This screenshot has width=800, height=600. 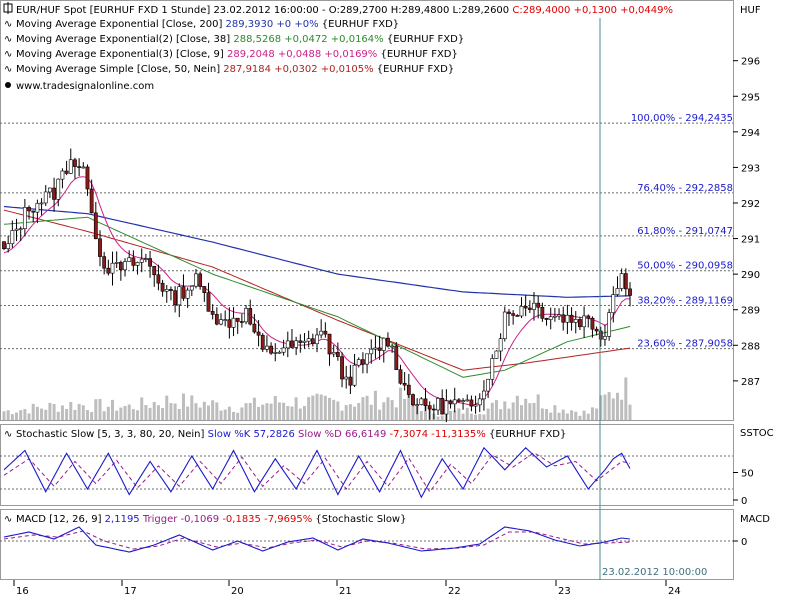 I want to click on macd-legend-icon: ∿, so click(x=8, y=519).